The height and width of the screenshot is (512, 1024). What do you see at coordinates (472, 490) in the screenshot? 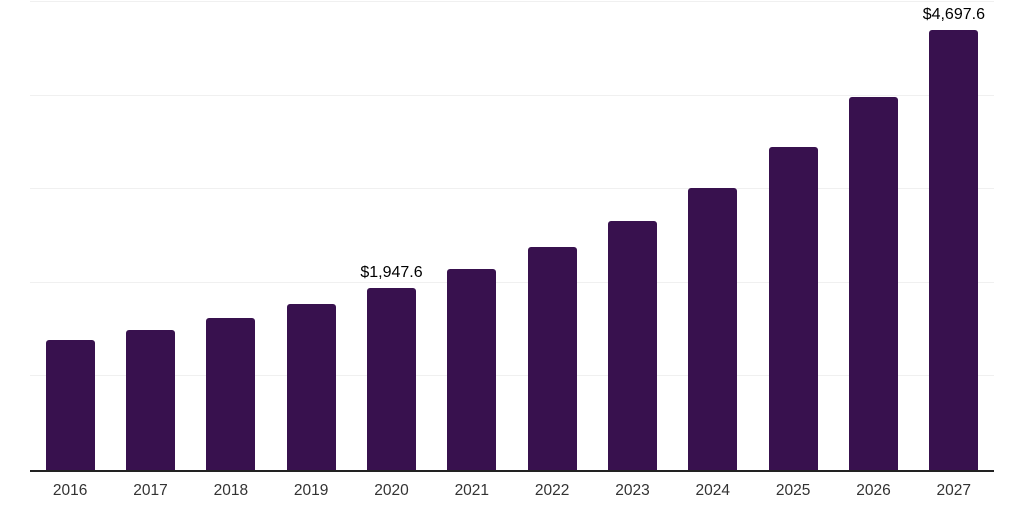
I see `x-tick-label-2021: 2021` at bounding box center [472, 490].